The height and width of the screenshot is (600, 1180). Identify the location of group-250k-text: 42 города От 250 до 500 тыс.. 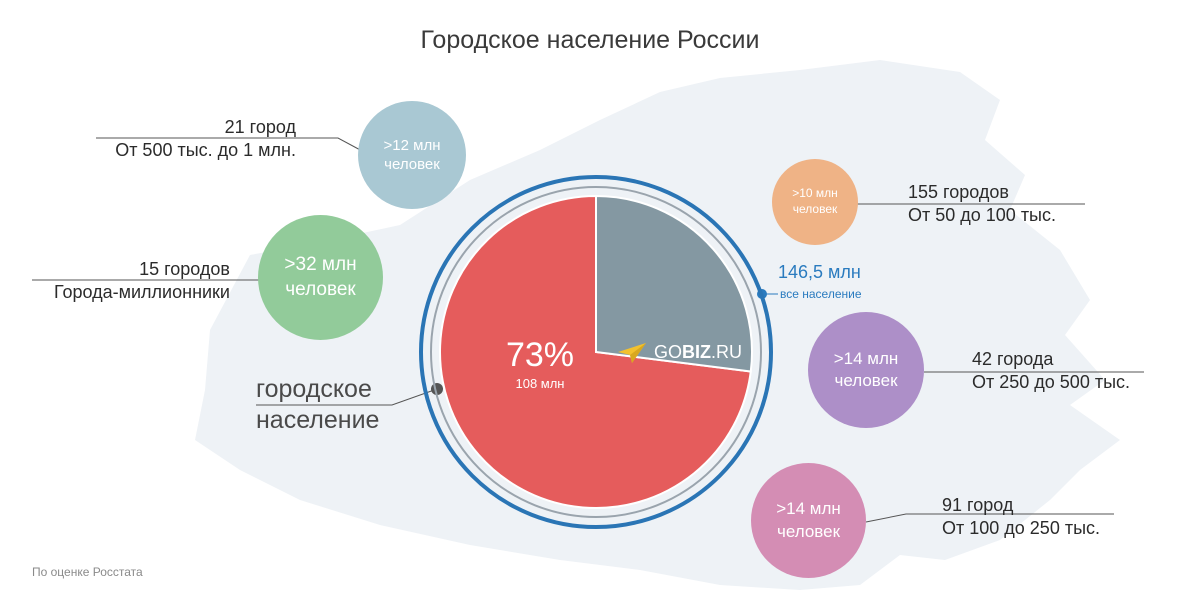
(1051, 371).